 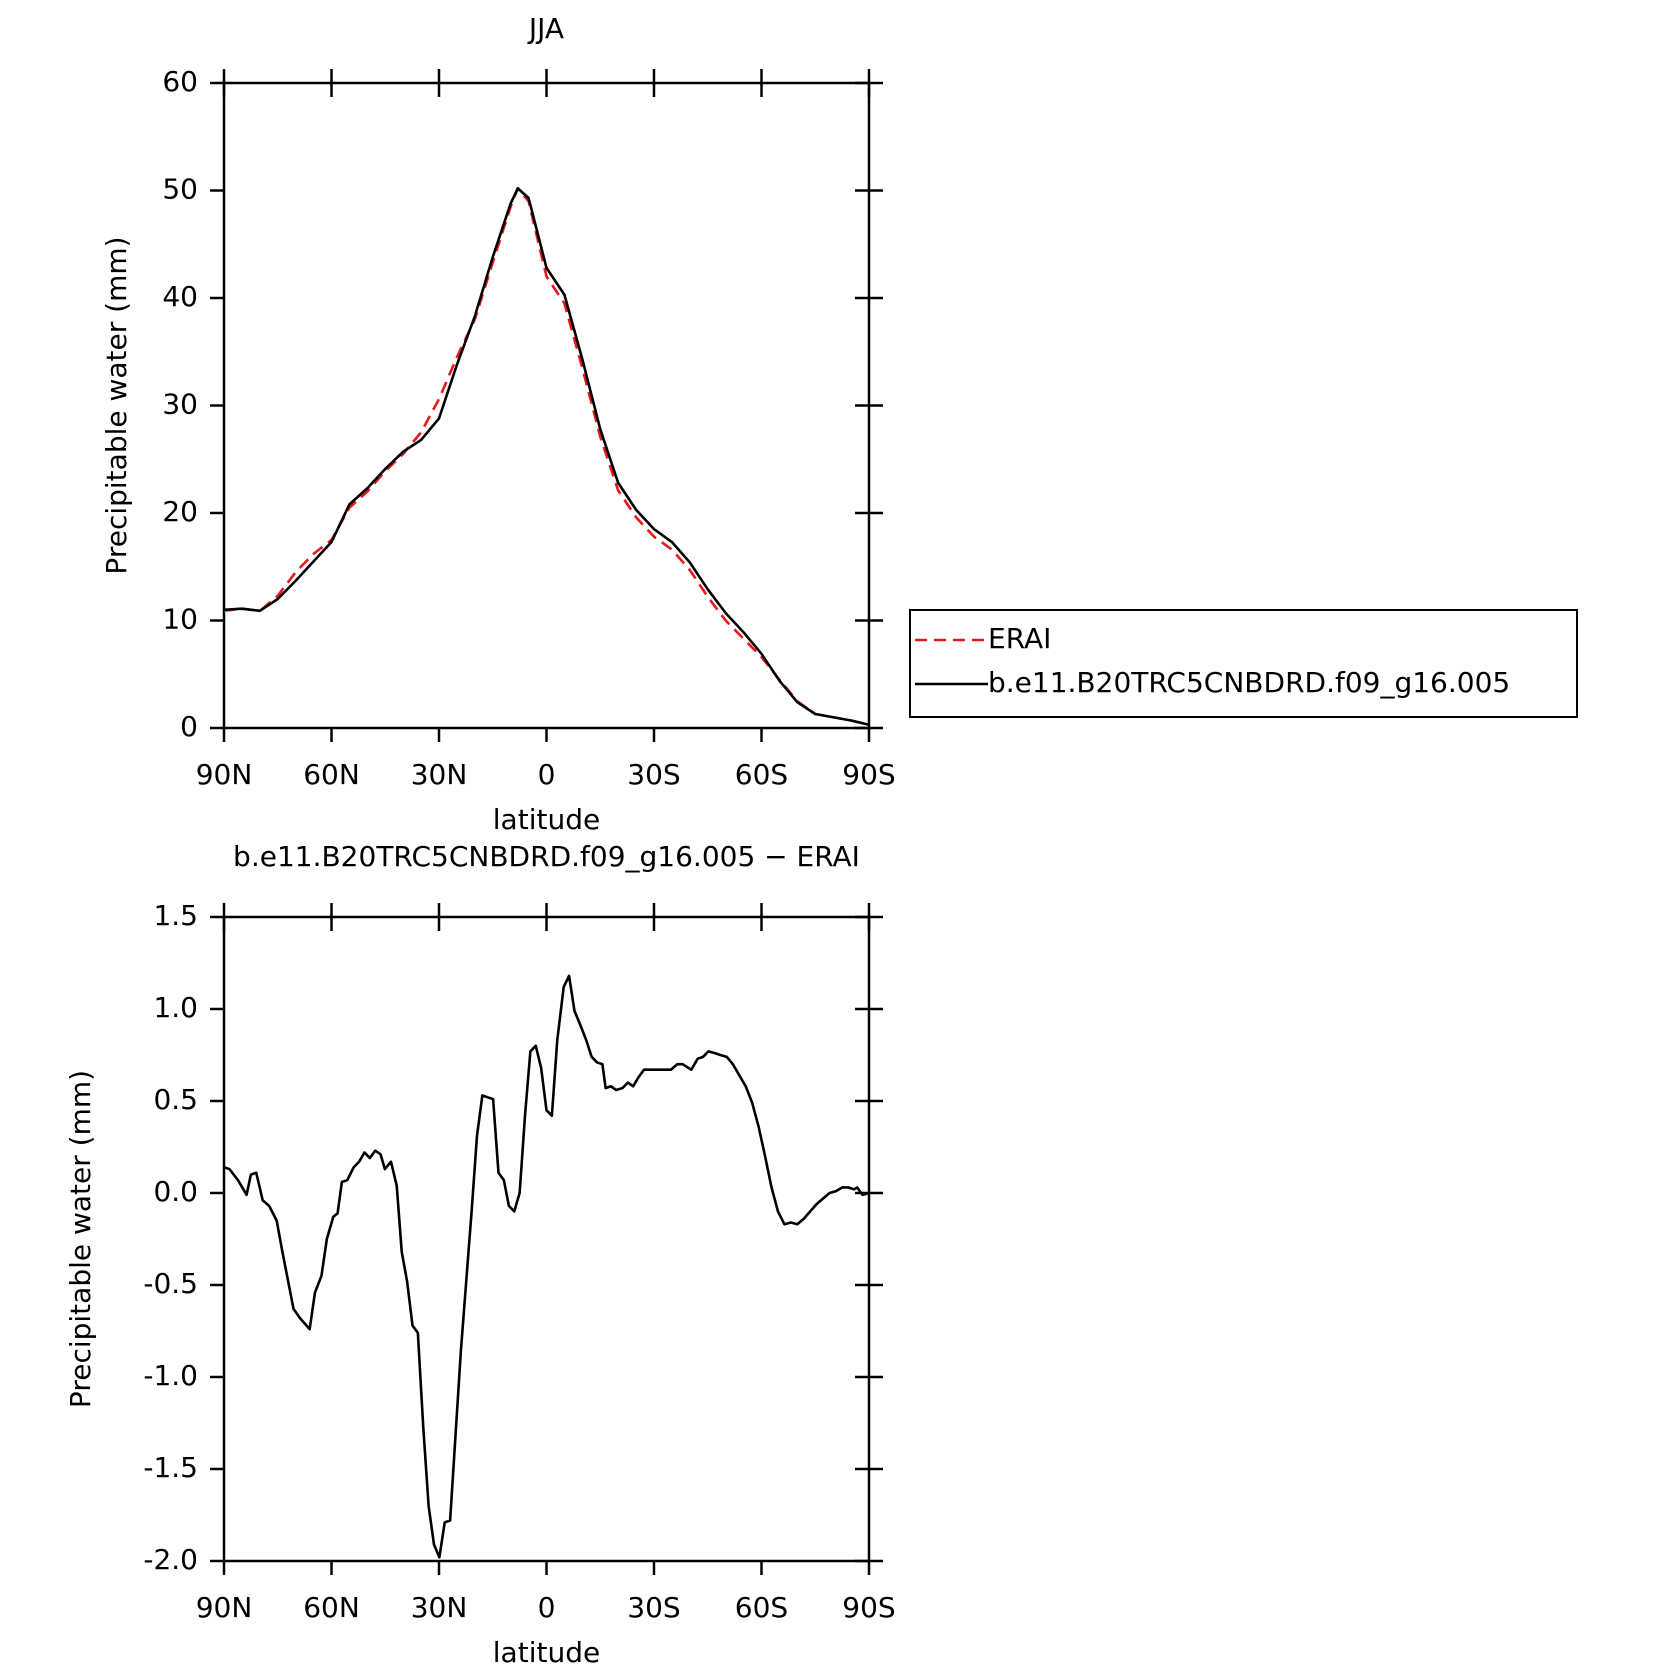 What do you see at coordinates (175, 915) in the screenshot?
I see `y-tick-label: 1.5` at bounding box center [175, 915].